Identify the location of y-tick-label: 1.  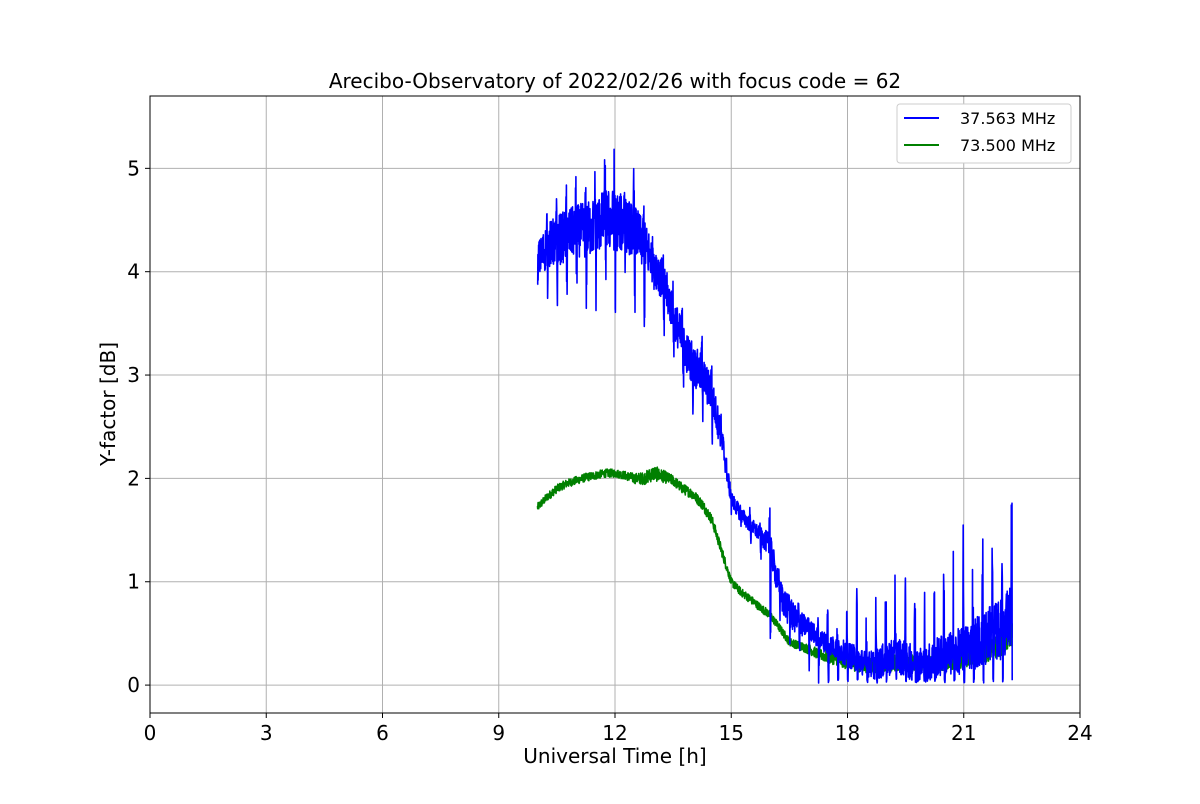
(133, 582).